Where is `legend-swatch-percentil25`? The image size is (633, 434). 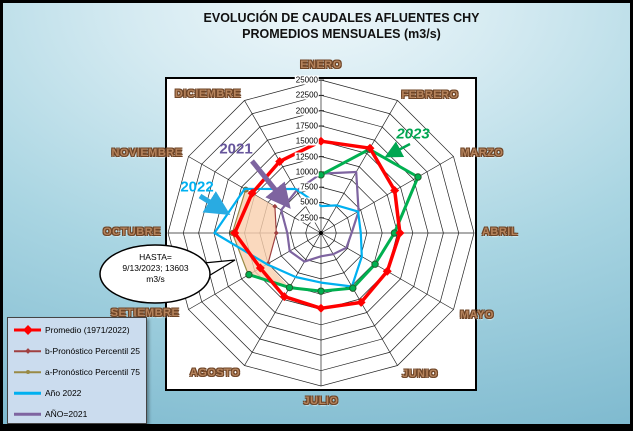
legend-swatch-percentil25 is located at coordinates (27, 351).